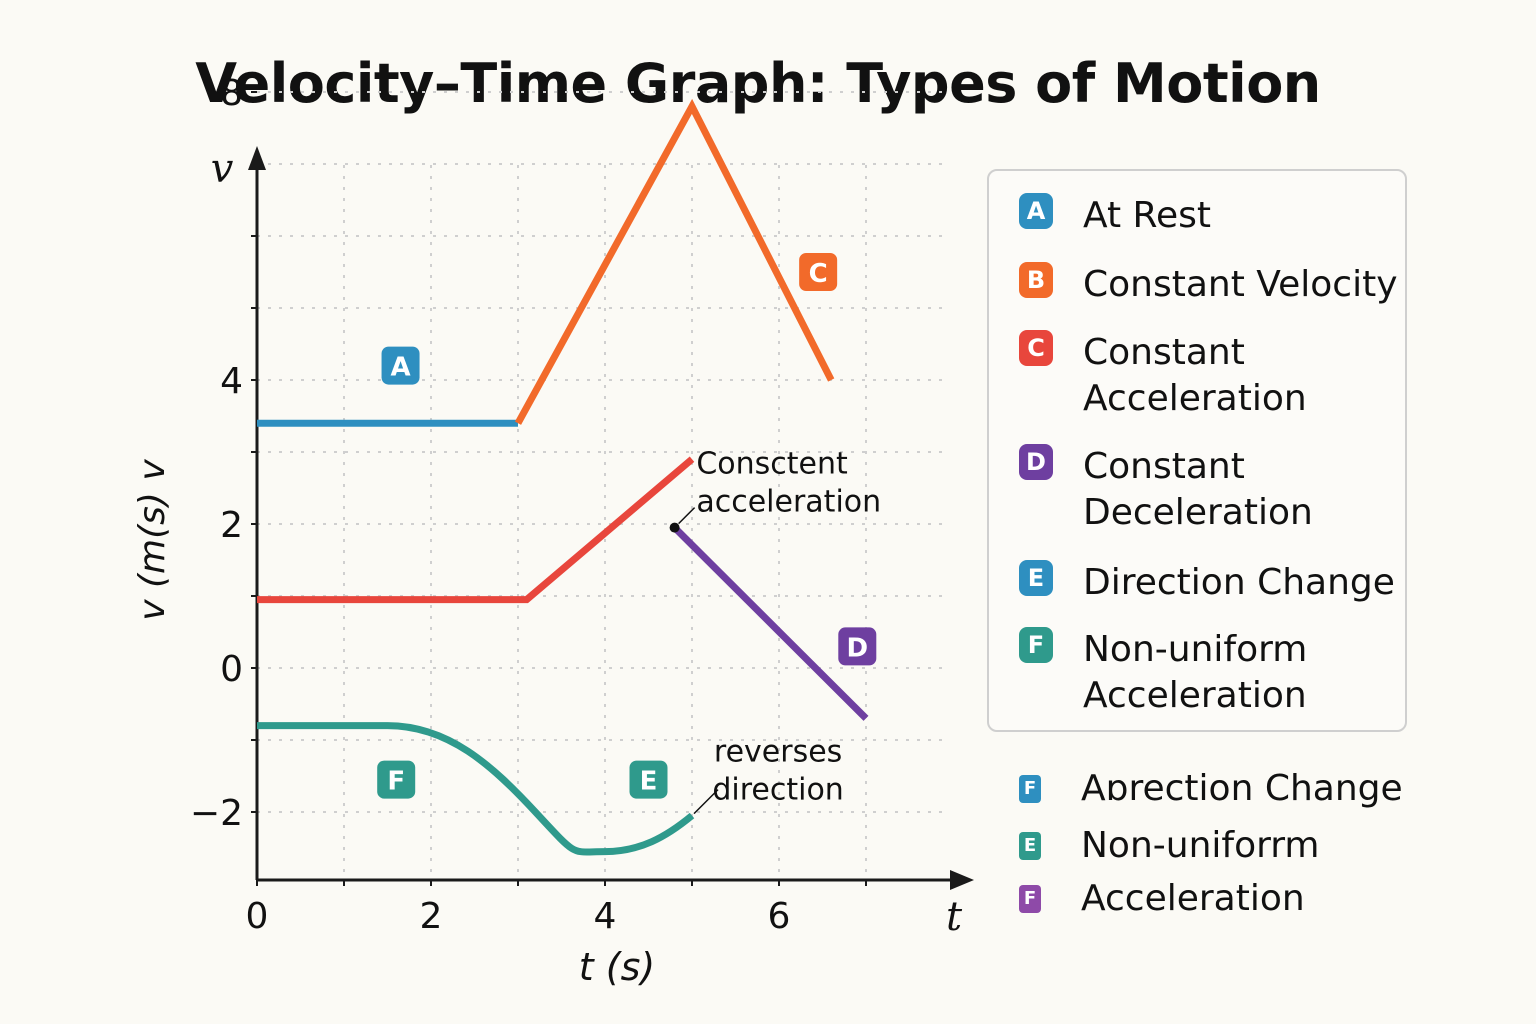 Image resolution: width=1536 pixels, height=1024 pixels. I want to click on y-axis-end-label: v, so click(222, 169).